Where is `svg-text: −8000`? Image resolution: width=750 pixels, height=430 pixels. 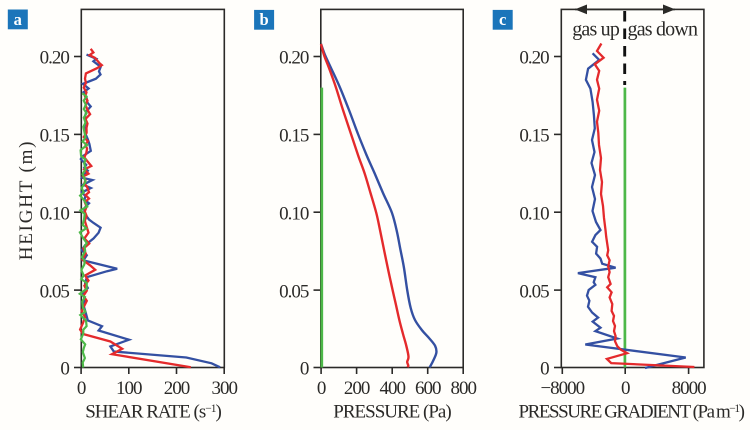 svg-text: −8000 is located at coordinates (562, 388).